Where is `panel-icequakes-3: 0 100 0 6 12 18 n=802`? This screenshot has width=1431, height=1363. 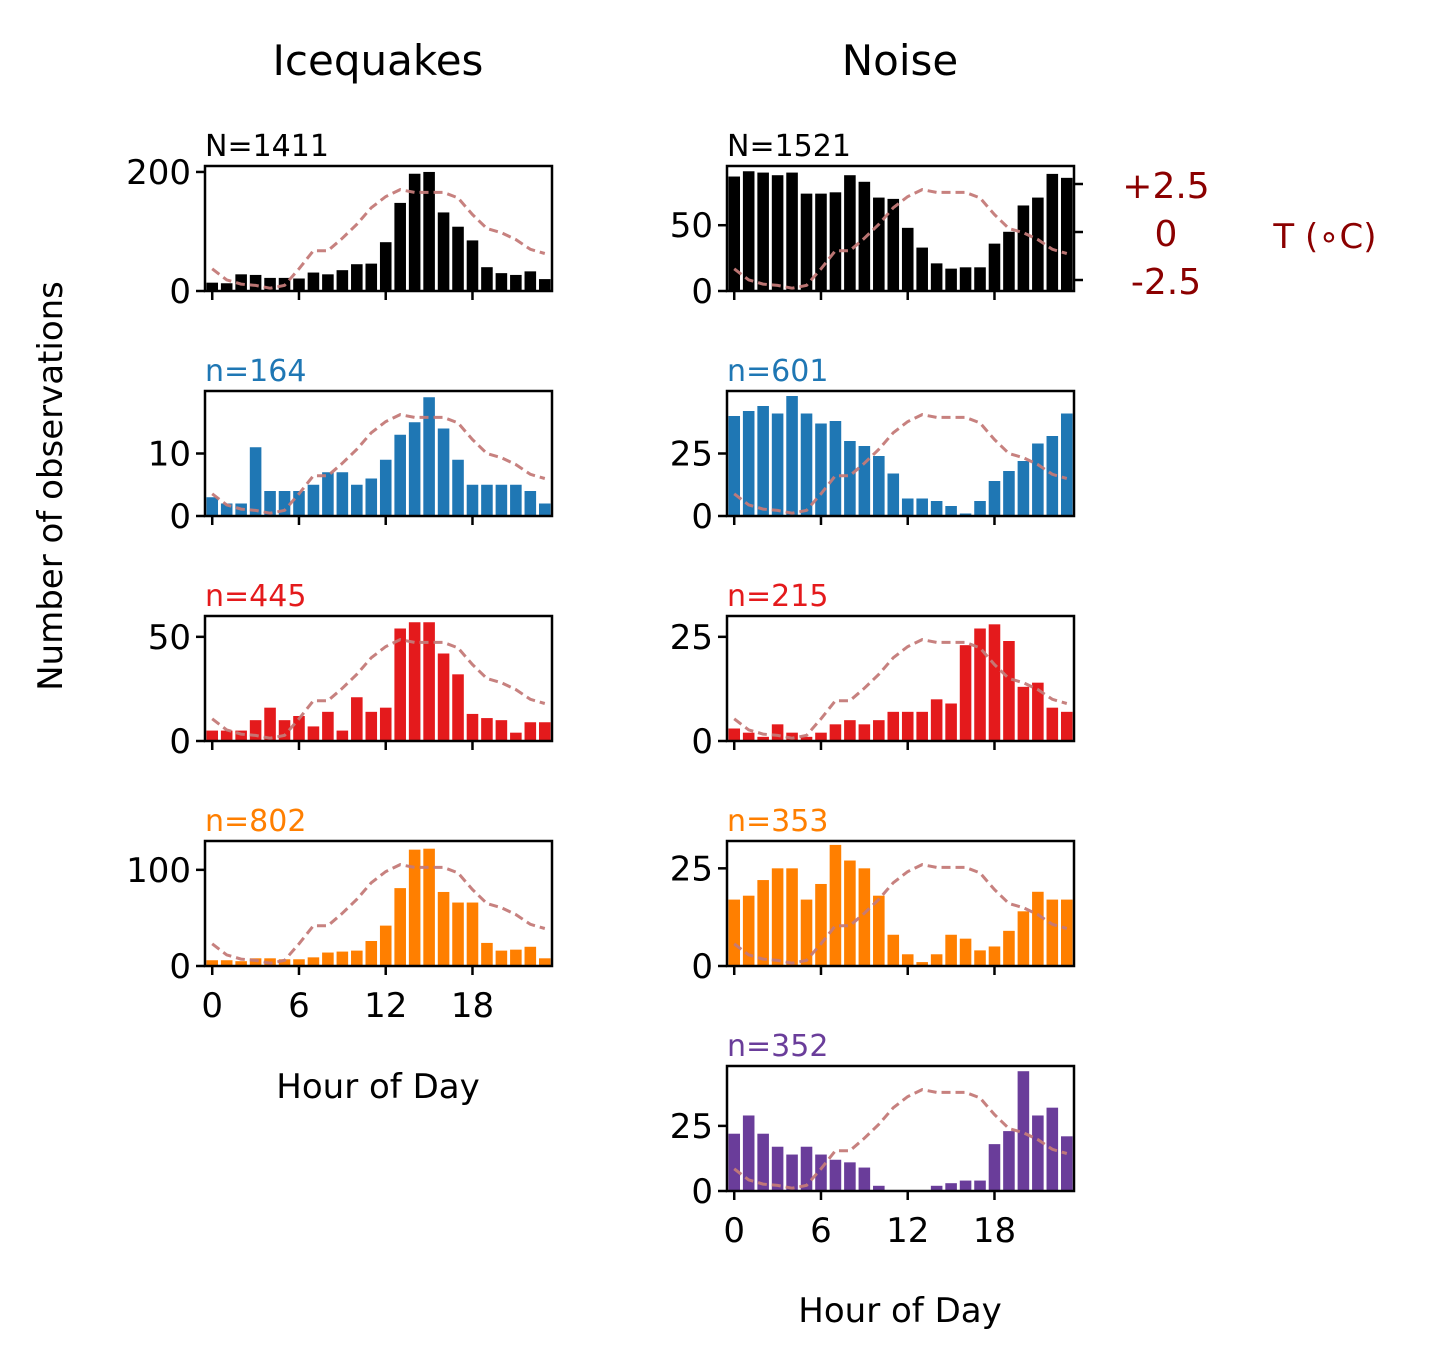 panel-icequakes-3: 0 100 0 6 12 18 n=802 is located at coordinates (340, 915).